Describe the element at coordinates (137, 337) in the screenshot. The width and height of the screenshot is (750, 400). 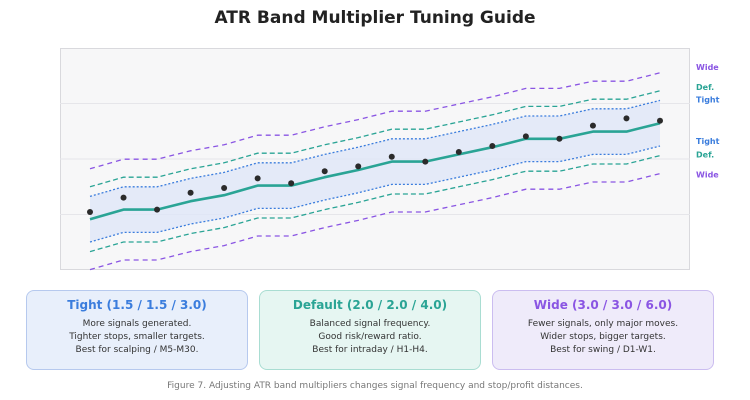
I see `card-line: Tighter stops, smaller targets.` at that location.